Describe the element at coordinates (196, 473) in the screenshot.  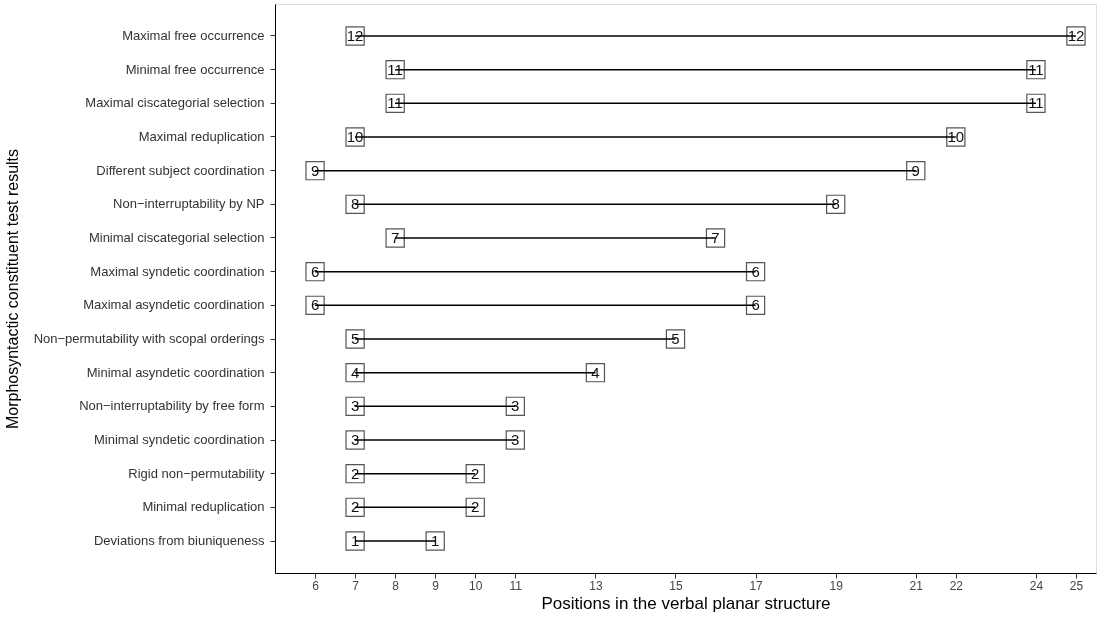
I see `y-tick-label: Rigid non−permutability` at that location.